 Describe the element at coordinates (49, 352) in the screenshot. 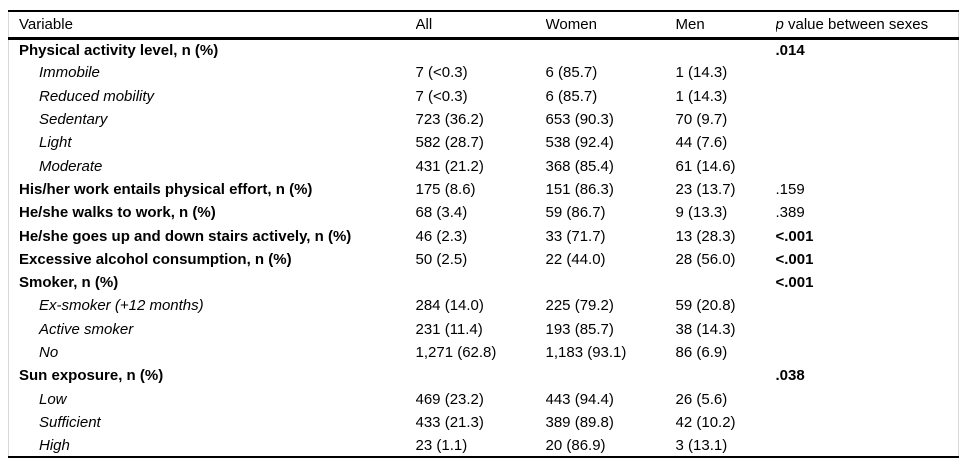

I see `row-label: No` at that location.